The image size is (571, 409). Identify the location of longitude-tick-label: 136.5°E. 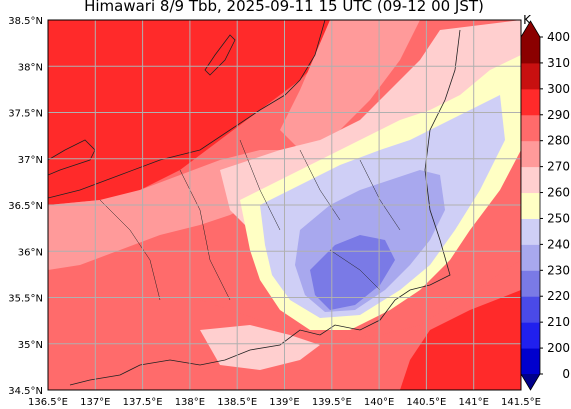
(48, 402).